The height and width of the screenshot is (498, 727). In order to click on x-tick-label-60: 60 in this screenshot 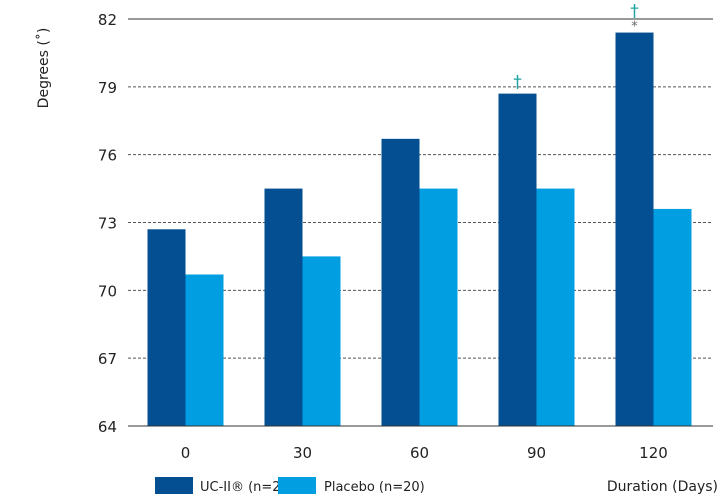, I will do `click(419, 453)`.